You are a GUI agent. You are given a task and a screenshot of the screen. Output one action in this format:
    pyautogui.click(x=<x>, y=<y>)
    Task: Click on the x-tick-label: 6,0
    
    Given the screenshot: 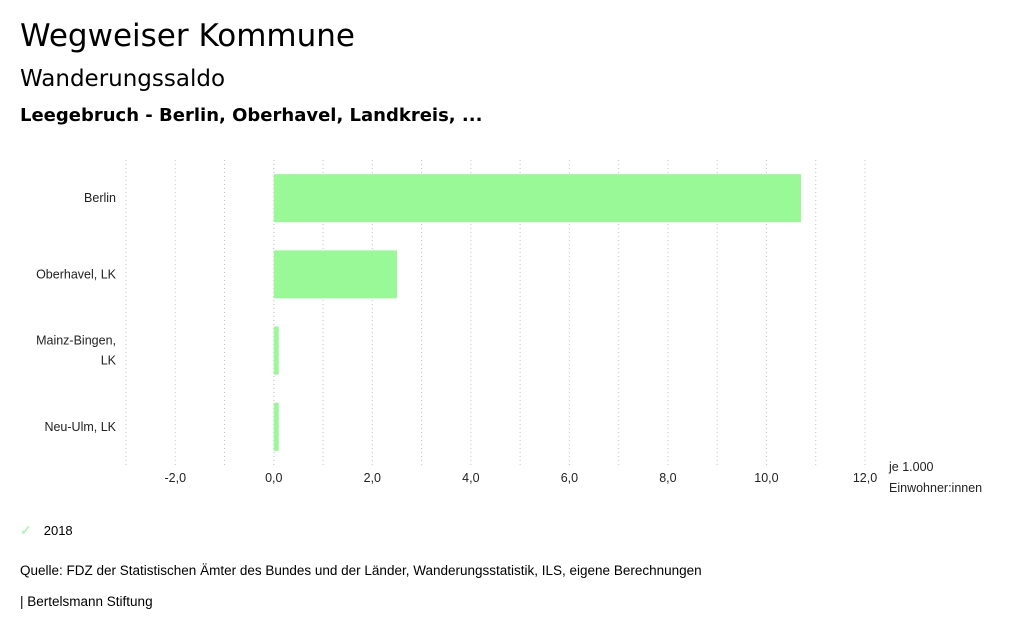 What is the action you would take?
    pyautogui.click(x=569, y=478)
    